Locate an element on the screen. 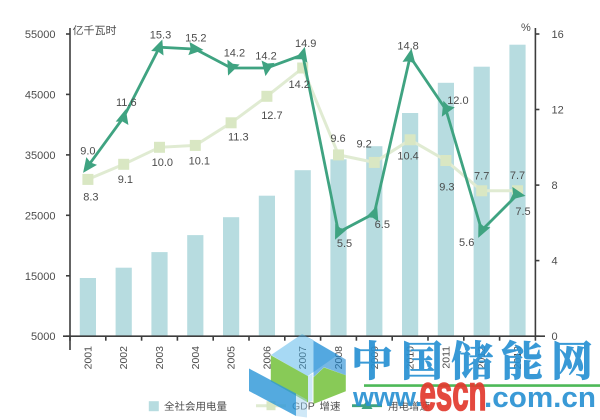  svg-text: 14.8 is located at coordinates (407, 47).